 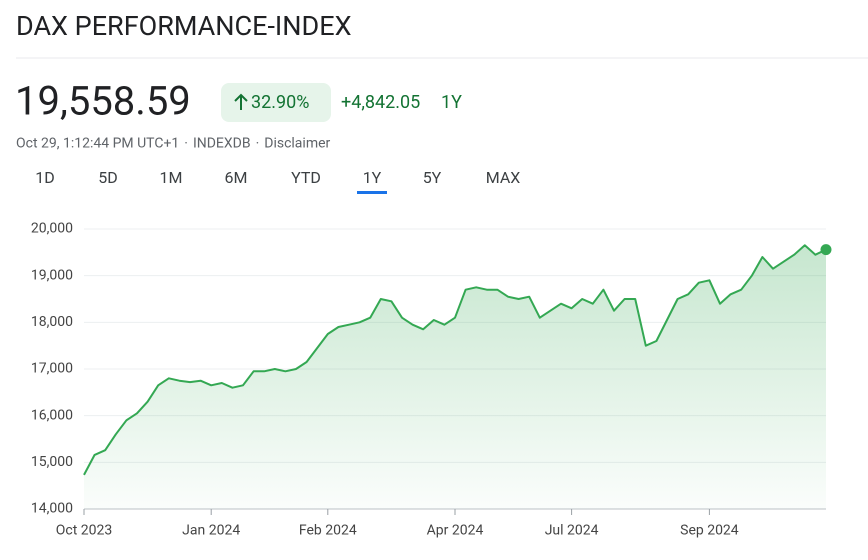 What do you see at coordinates (572, 531) in the screenshot?
I see `x-tick-label: Jul 2024` at bounding box center [572, 531].